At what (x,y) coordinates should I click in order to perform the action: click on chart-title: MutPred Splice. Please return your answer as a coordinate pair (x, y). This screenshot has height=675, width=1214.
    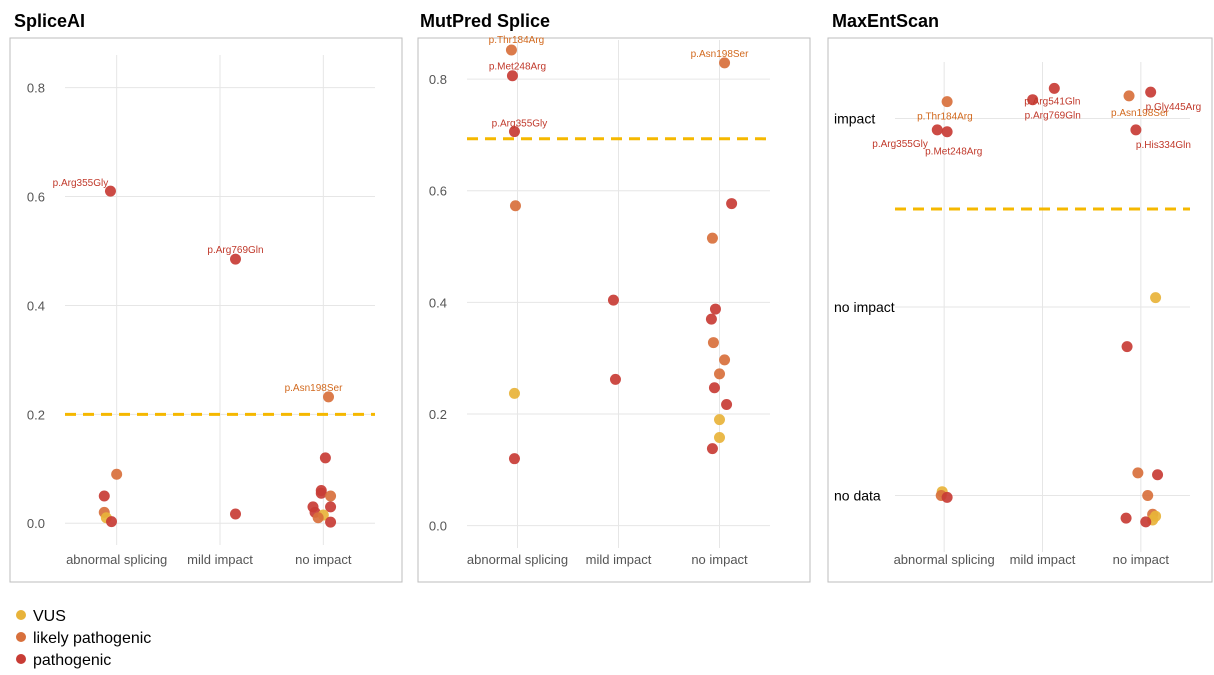
    Looking at the image, I should click on (485, 21).